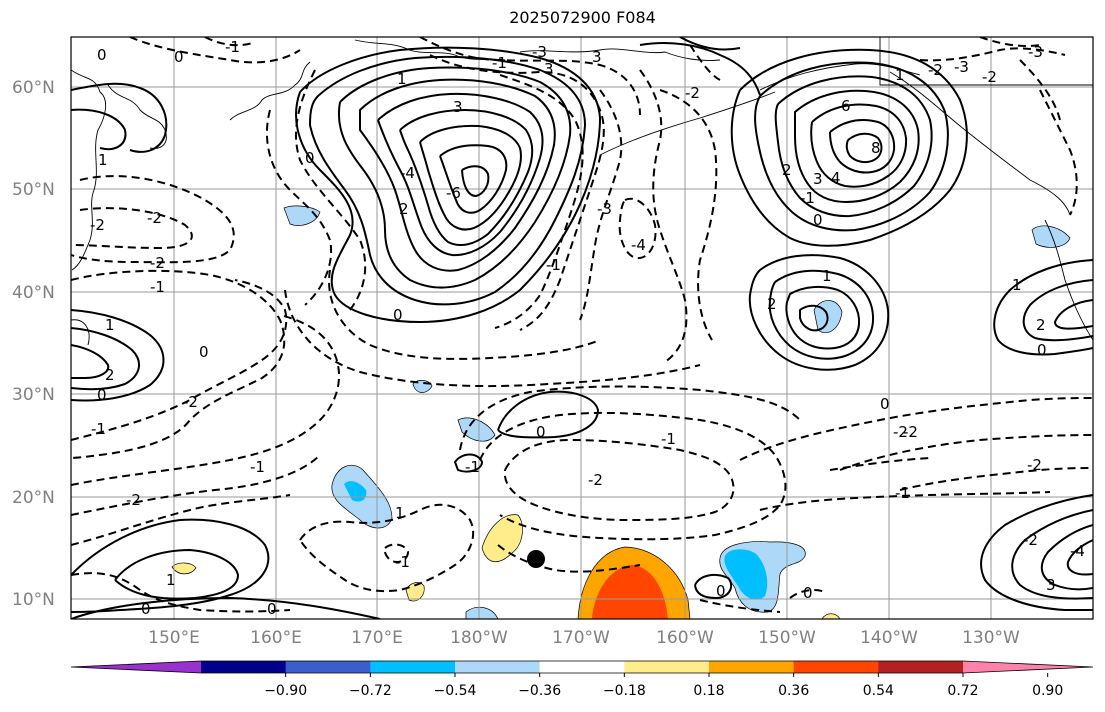  What do you see at coordinates (536, 559) in the screenshot?
I see `location-marker` at bounding box center [536, 559].